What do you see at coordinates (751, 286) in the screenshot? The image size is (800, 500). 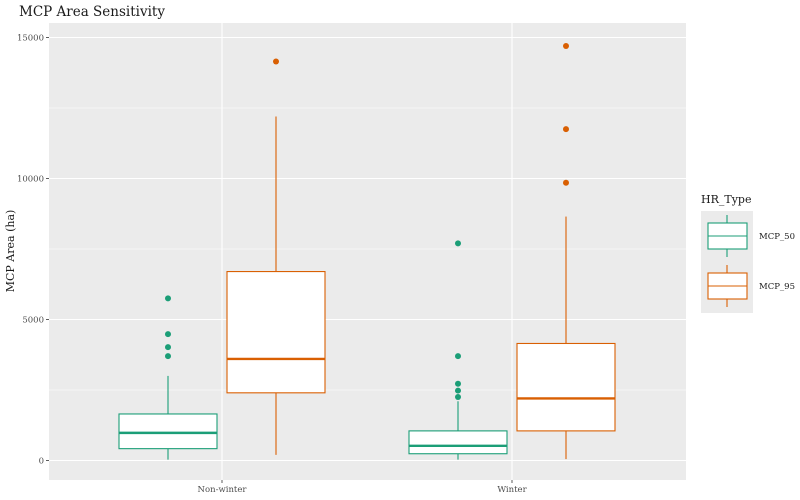 I see `legend-key-mcp-95: MCP_95` at bounding box center [751, 286].